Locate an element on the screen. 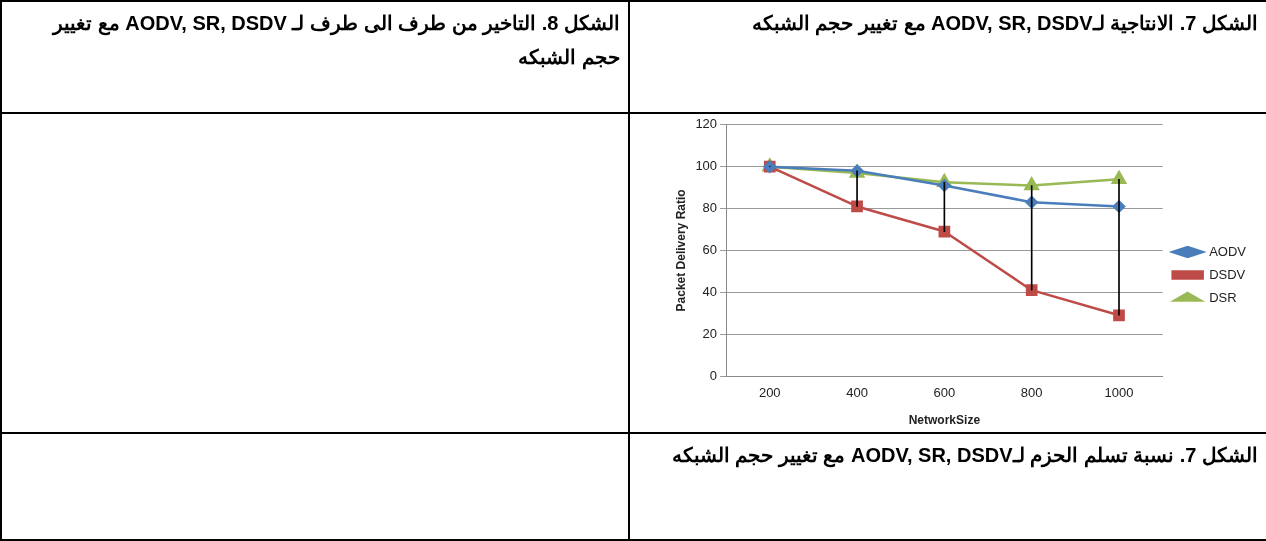  y-tick-label: 100 is located at coordinates (706, 166).